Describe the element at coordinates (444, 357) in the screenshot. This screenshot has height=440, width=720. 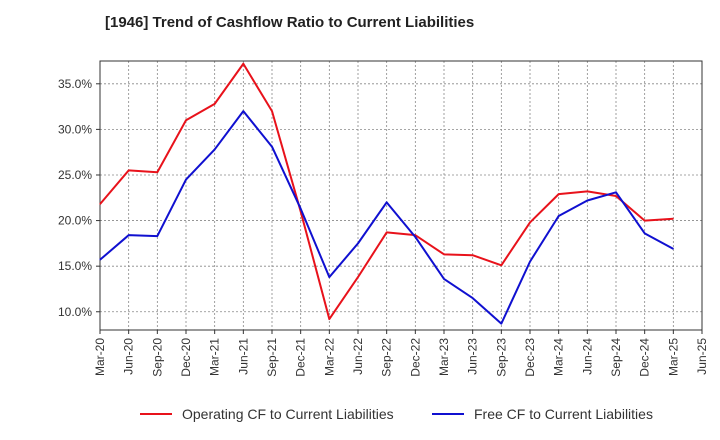
I see `x-tick-label: Mar-23` at that location.